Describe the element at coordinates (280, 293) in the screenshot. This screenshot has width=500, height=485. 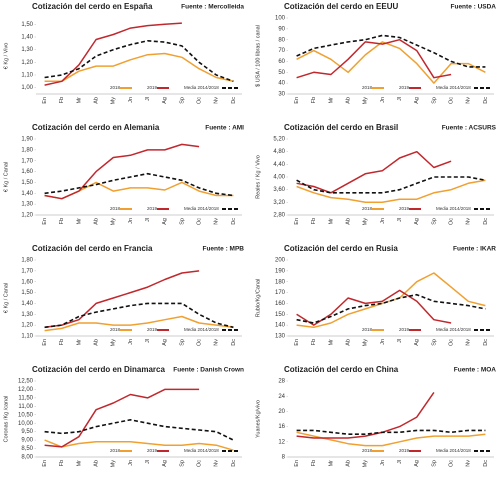
I see `y-tick-label: 170` at that location.